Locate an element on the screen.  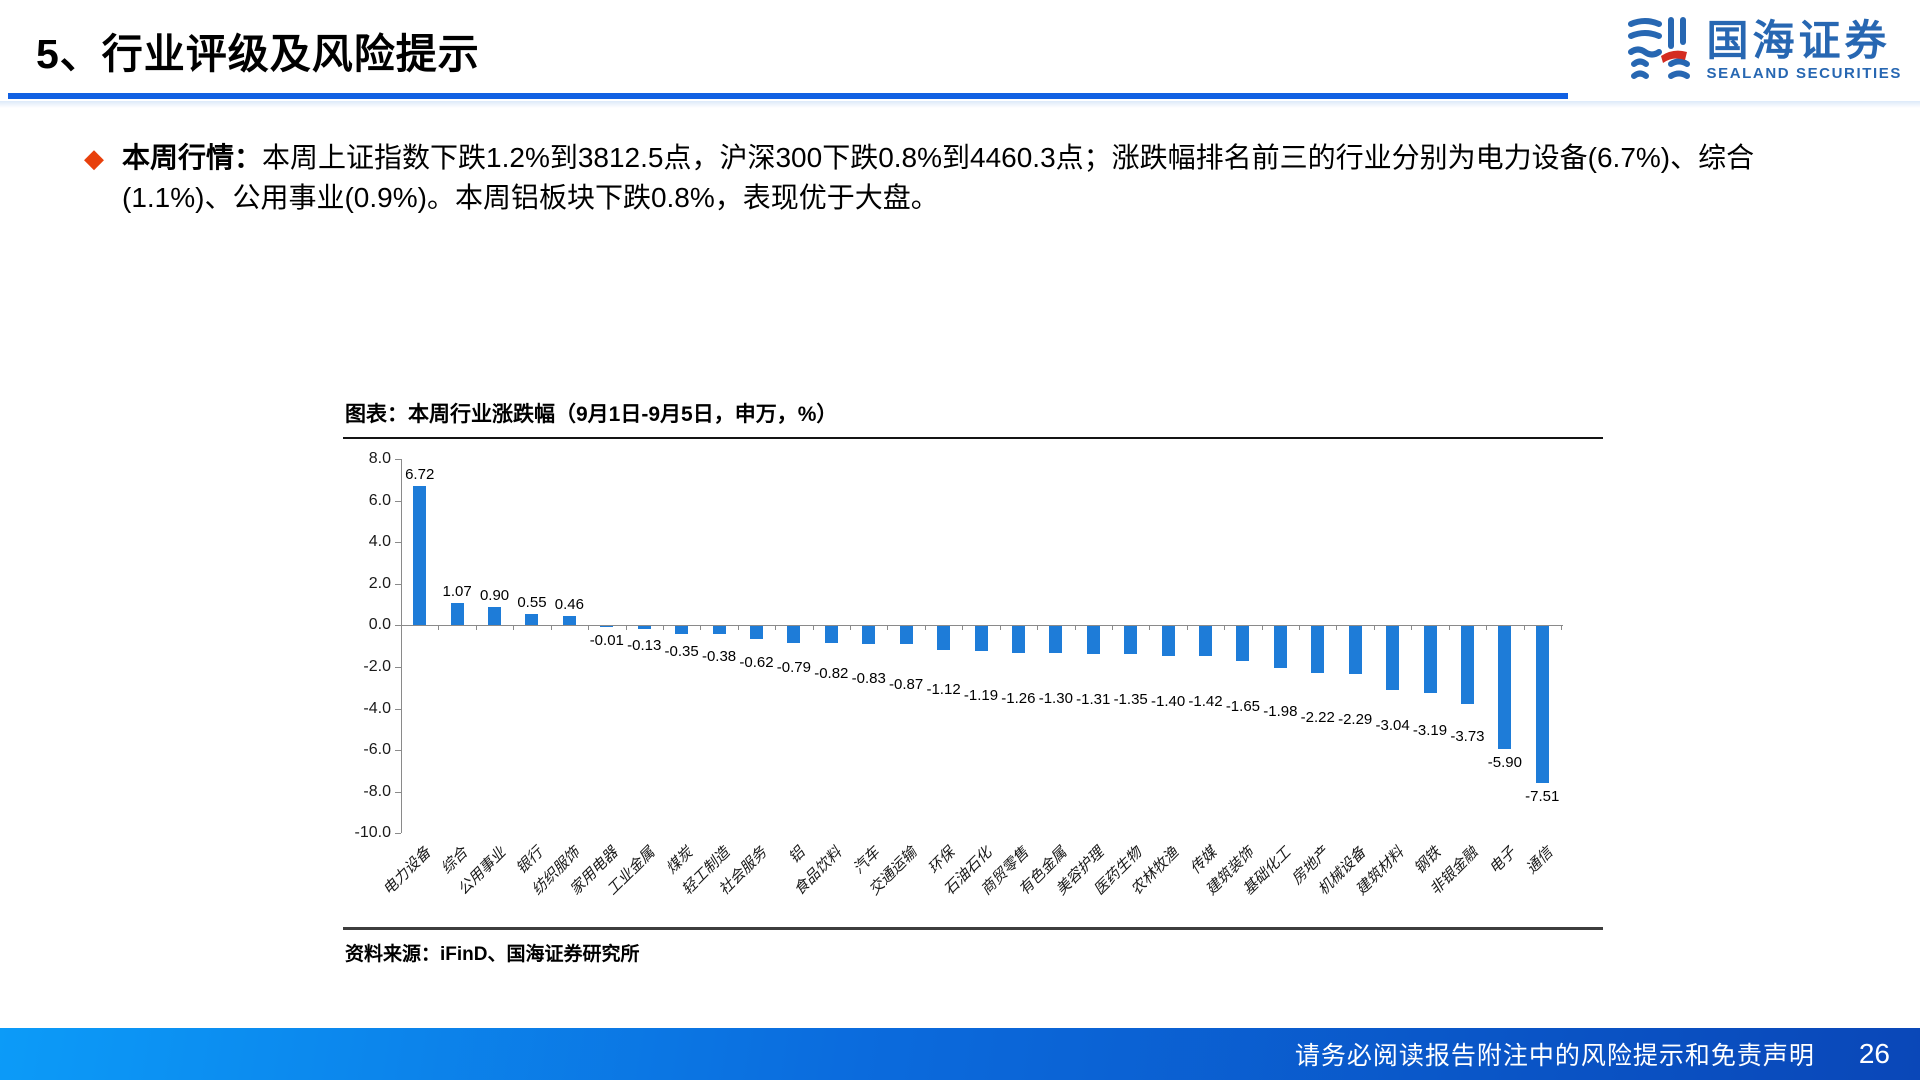
bar-value-label: 0.46 is located at coordinates (569, 604).